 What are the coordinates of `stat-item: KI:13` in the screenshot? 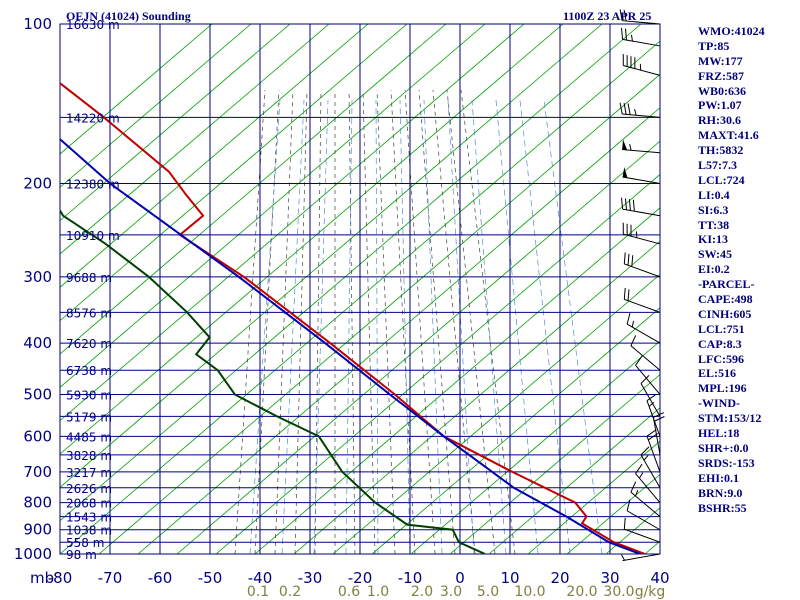 It's located at (713, 239).